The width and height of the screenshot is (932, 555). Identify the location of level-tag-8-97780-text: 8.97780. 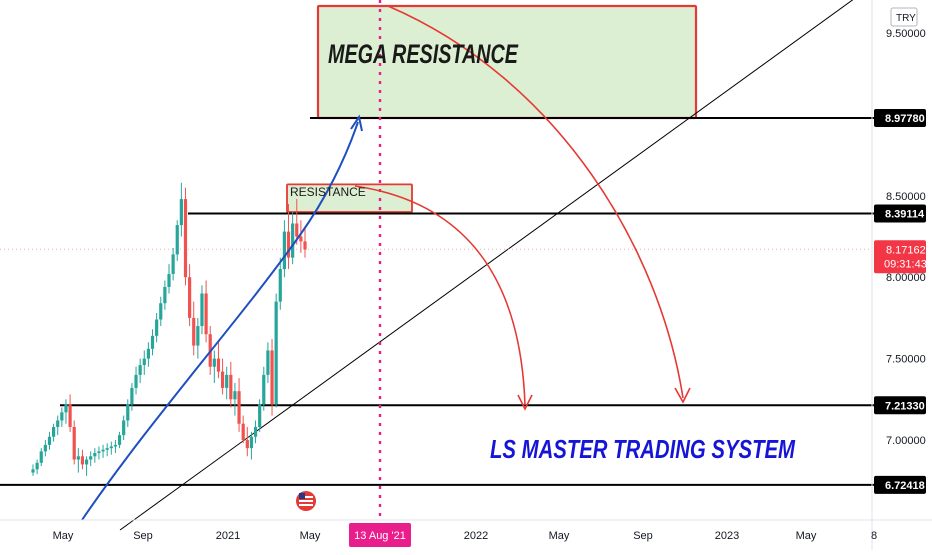
(905, 119).